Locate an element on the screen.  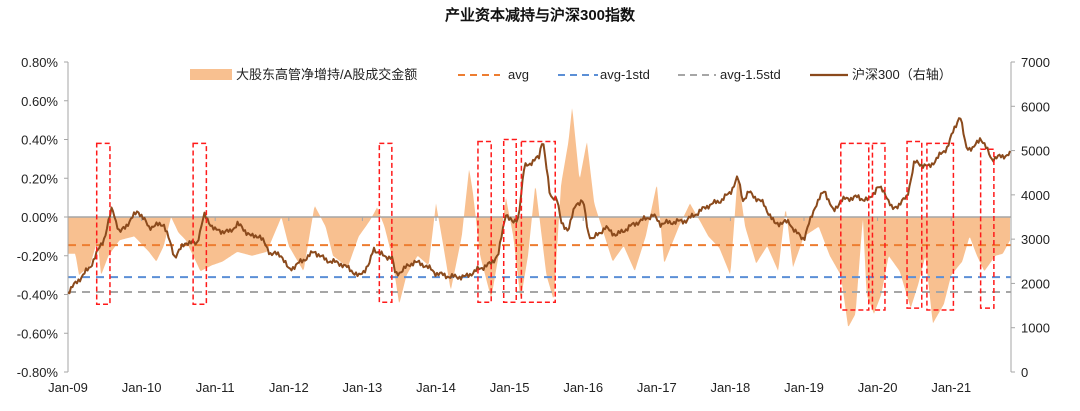
left-tick-label: 0.20% is located at coordinates (39, 178).